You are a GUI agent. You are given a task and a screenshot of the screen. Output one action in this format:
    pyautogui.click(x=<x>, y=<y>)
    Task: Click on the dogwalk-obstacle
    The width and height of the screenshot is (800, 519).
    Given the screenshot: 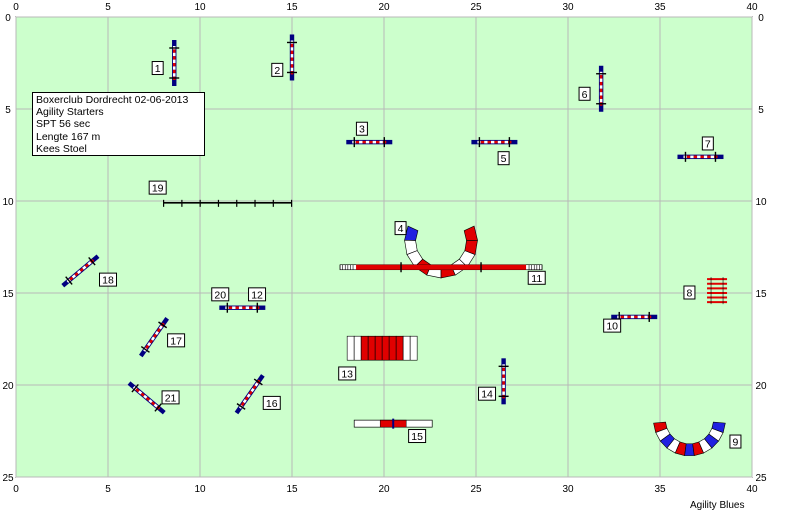 What is the action you would take?
    pyautogui.click(x=441, y=267)
    